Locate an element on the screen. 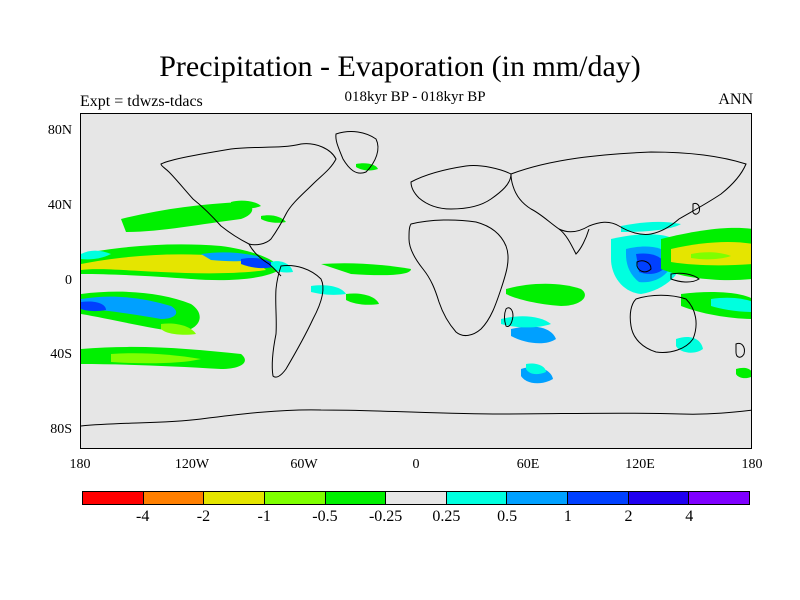 The image size is (800, 600). coastline-north-america is located at coordinates (248, 194).